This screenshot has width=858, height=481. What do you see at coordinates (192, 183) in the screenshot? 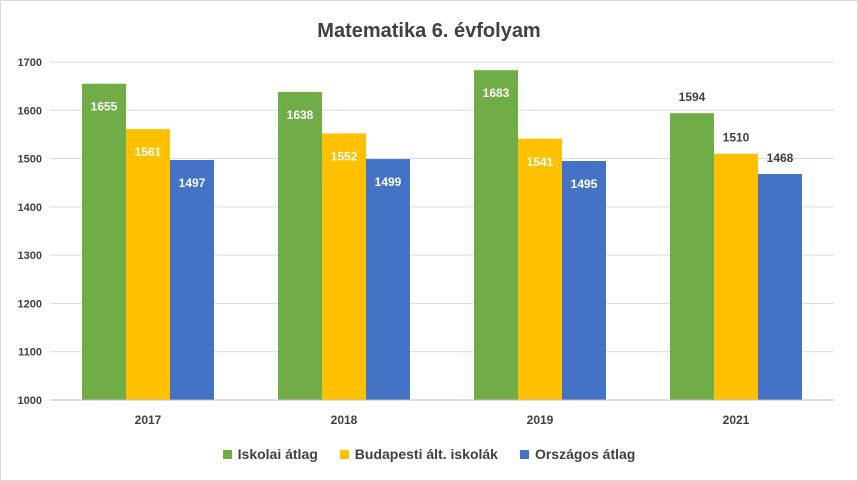
I see `data-label: 1497` at bounding box center [192, 183].